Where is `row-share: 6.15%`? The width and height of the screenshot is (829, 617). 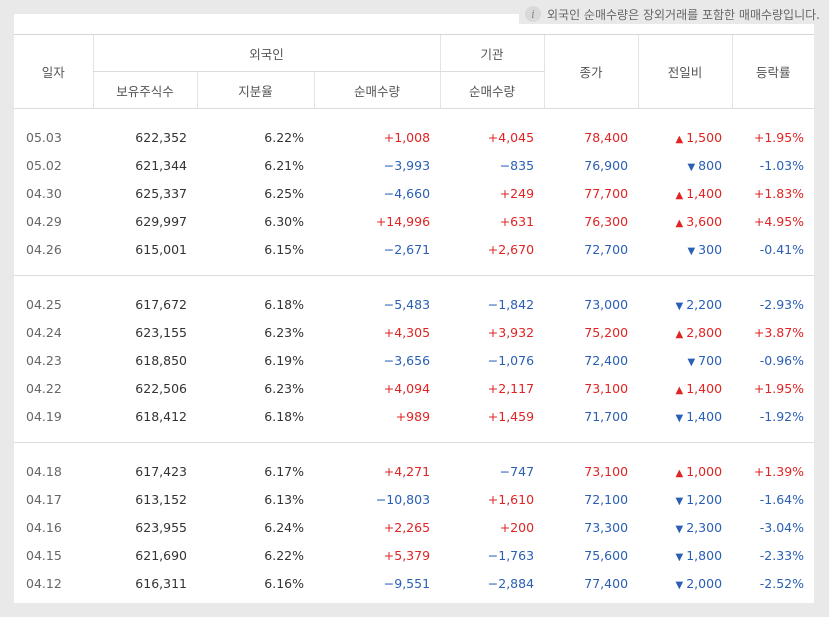 row-share: 6.15% is located at coordinates (284, 249).